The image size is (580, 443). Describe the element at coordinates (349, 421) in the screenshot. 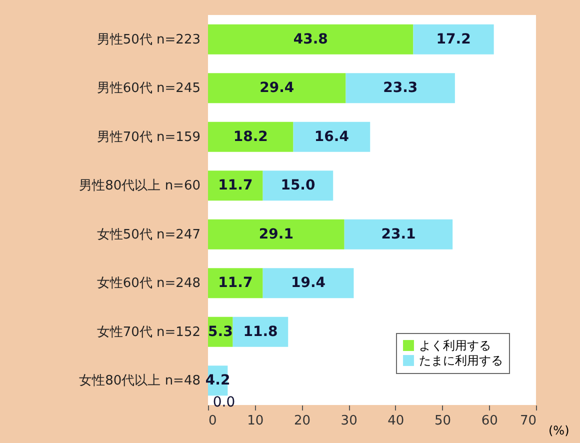

I see `x-tick-label: 30` at that location.